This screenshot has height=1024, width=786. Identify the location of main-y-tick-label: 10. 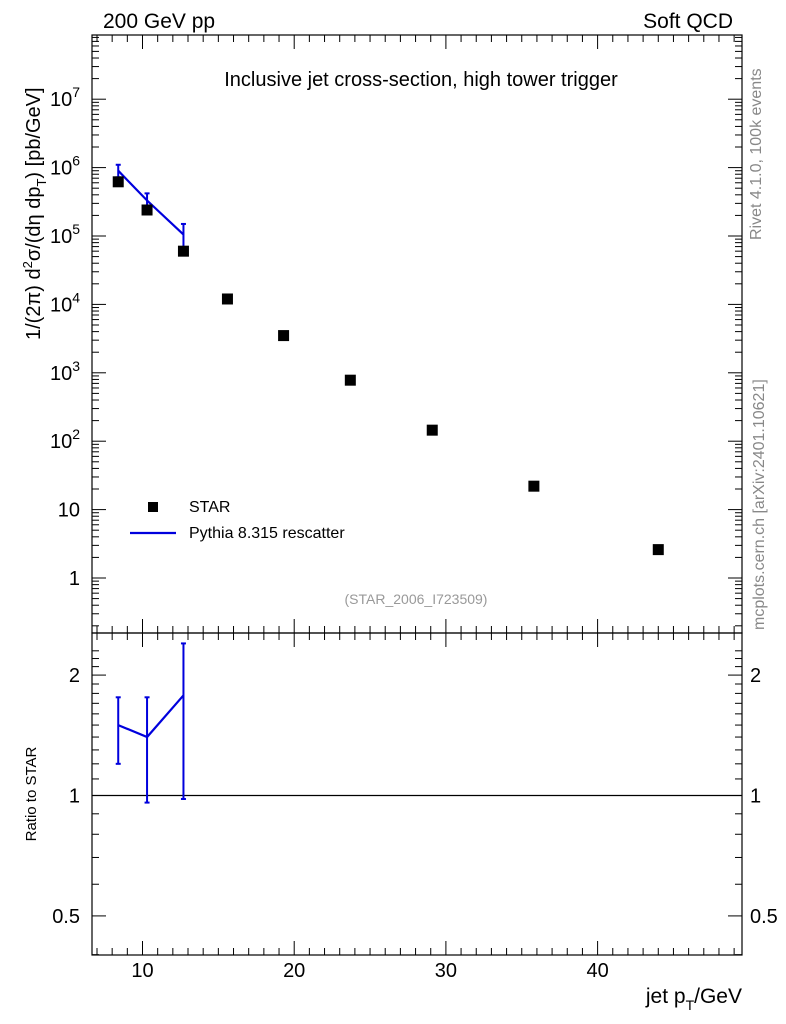
(69, 511).